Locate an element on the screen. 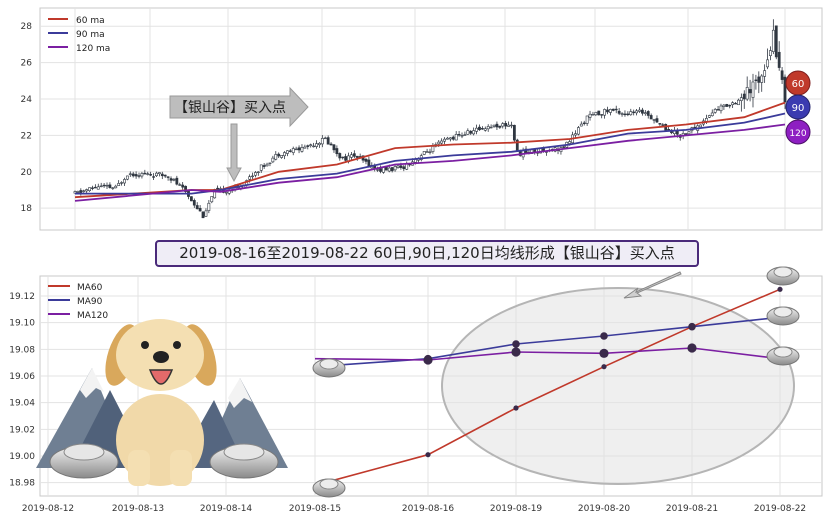 Image resolution: width=827 pixels, height=520 pixels. top-ytick-label: 28 is located at coordinates (27, 27).